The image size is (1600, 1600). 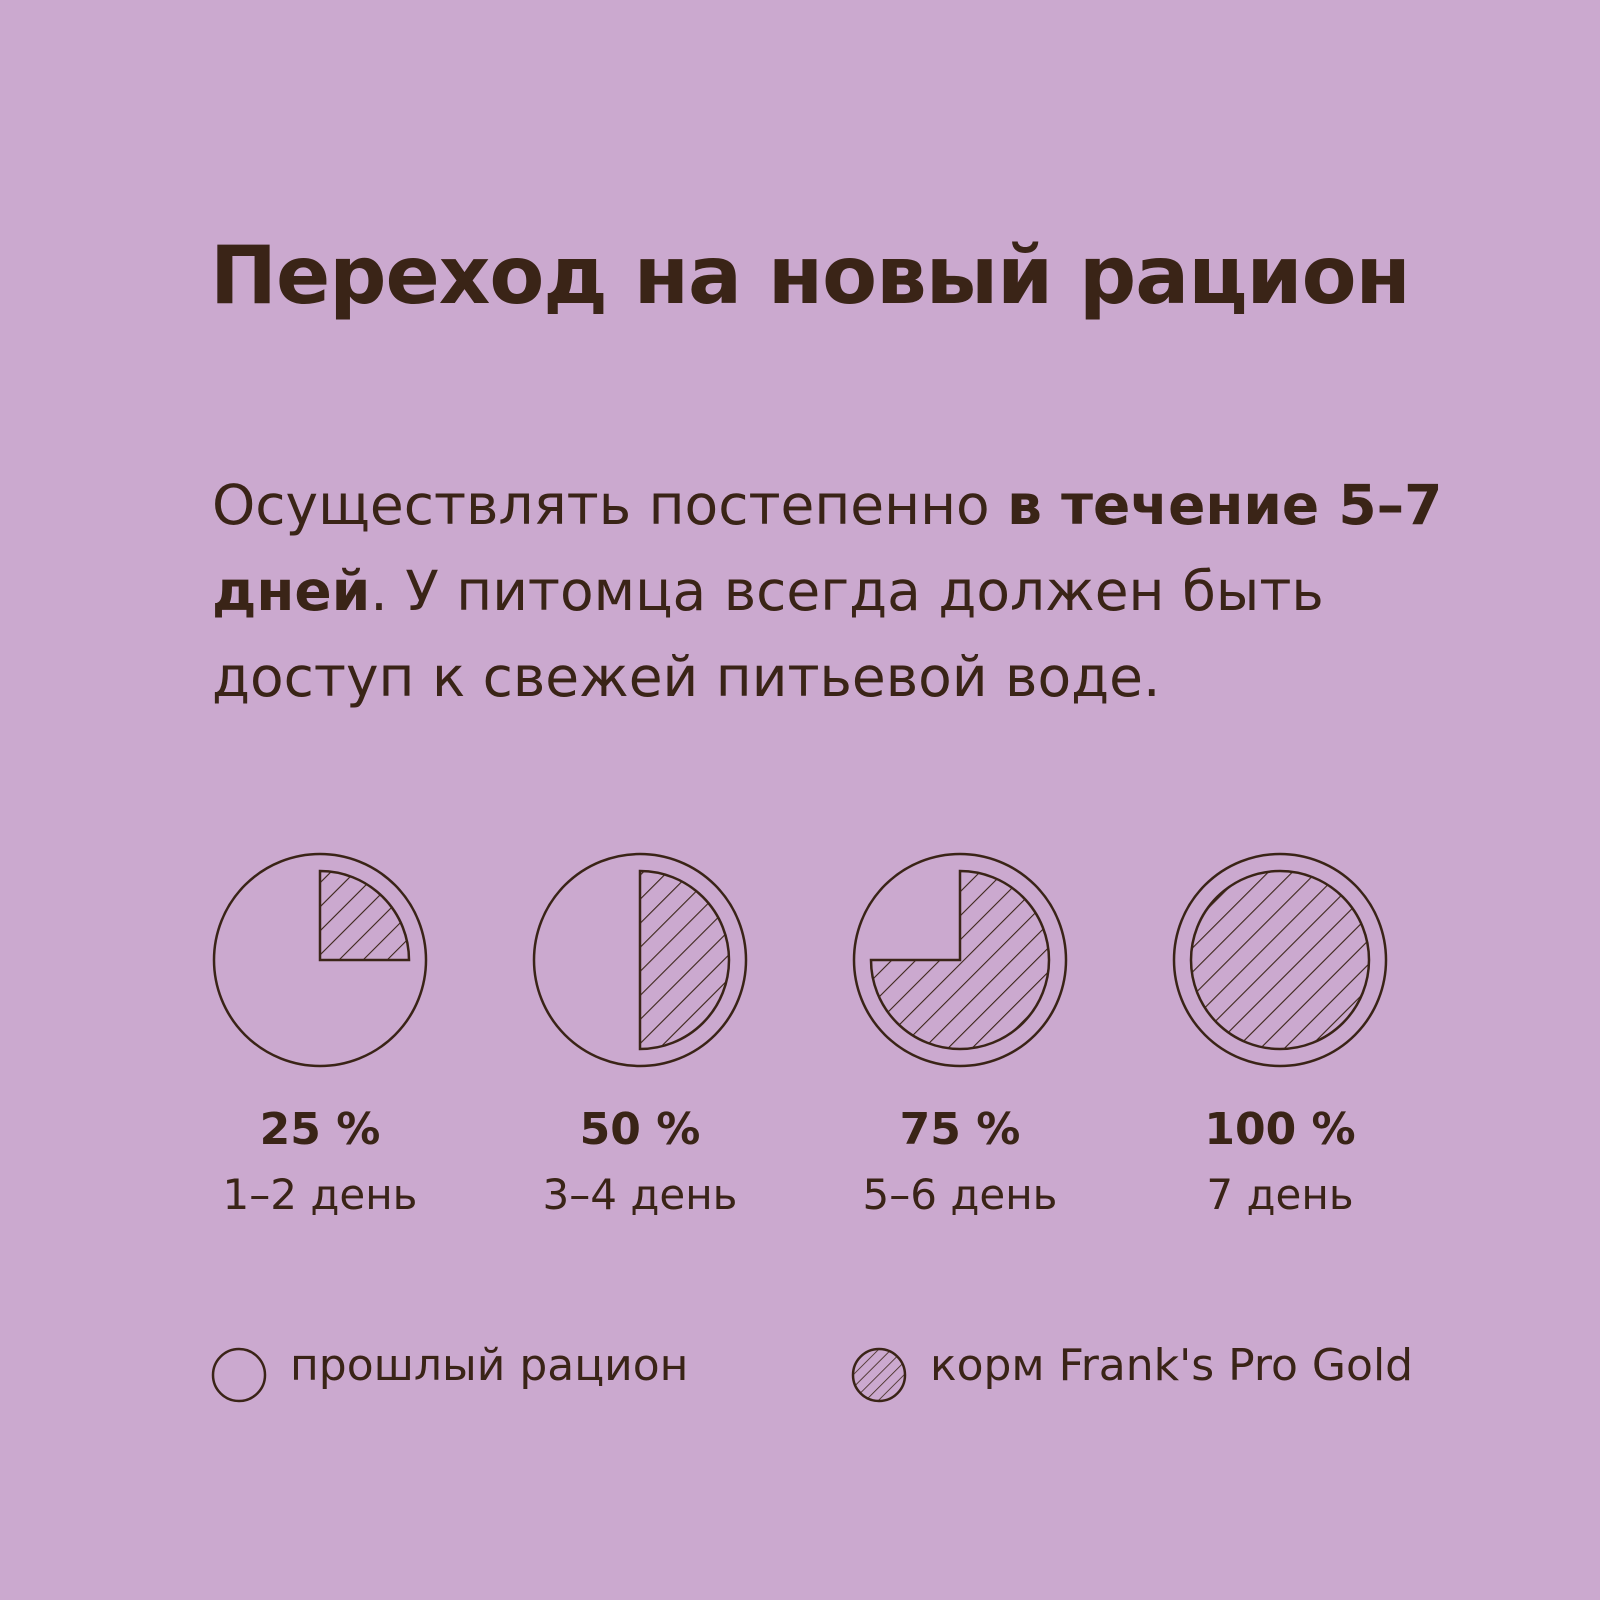 I want to click on pie-1-percent-label: 25 %, so click(x=320, y=1129).